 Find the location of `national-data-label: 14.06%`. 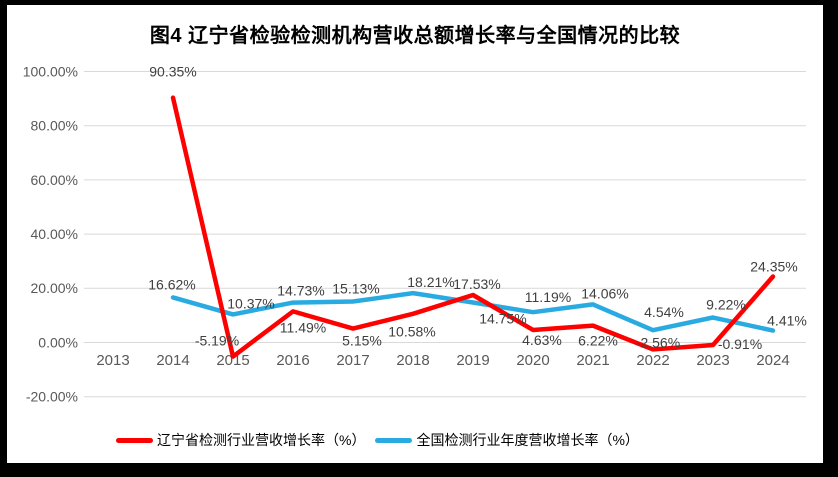

national-data-label: 14.06% is located at coordinates (604, 293).